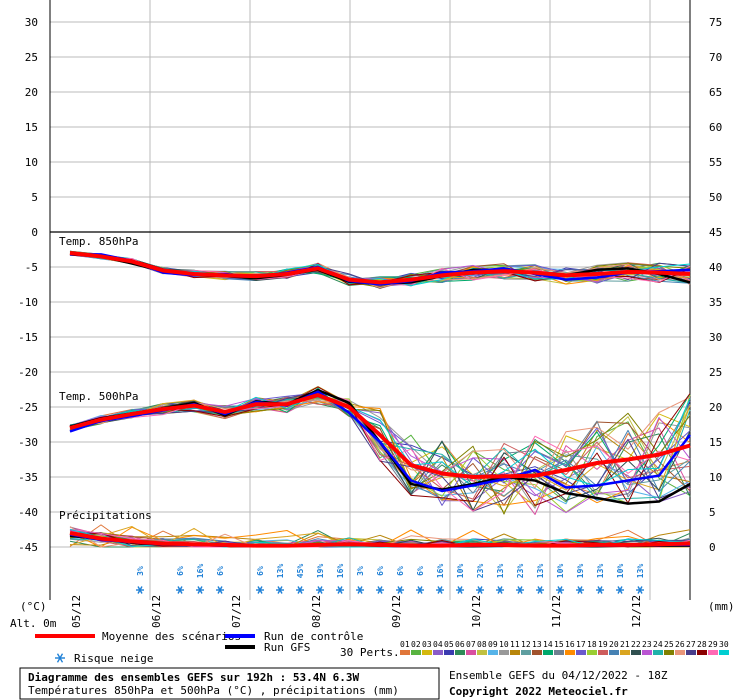 This screenshot has width=740, height=700. What do you see at coordinates (171, 636) in the screenshot?
I see `legend-mean-label: Moyenne des scénarios` at bounding box center [171, 636].